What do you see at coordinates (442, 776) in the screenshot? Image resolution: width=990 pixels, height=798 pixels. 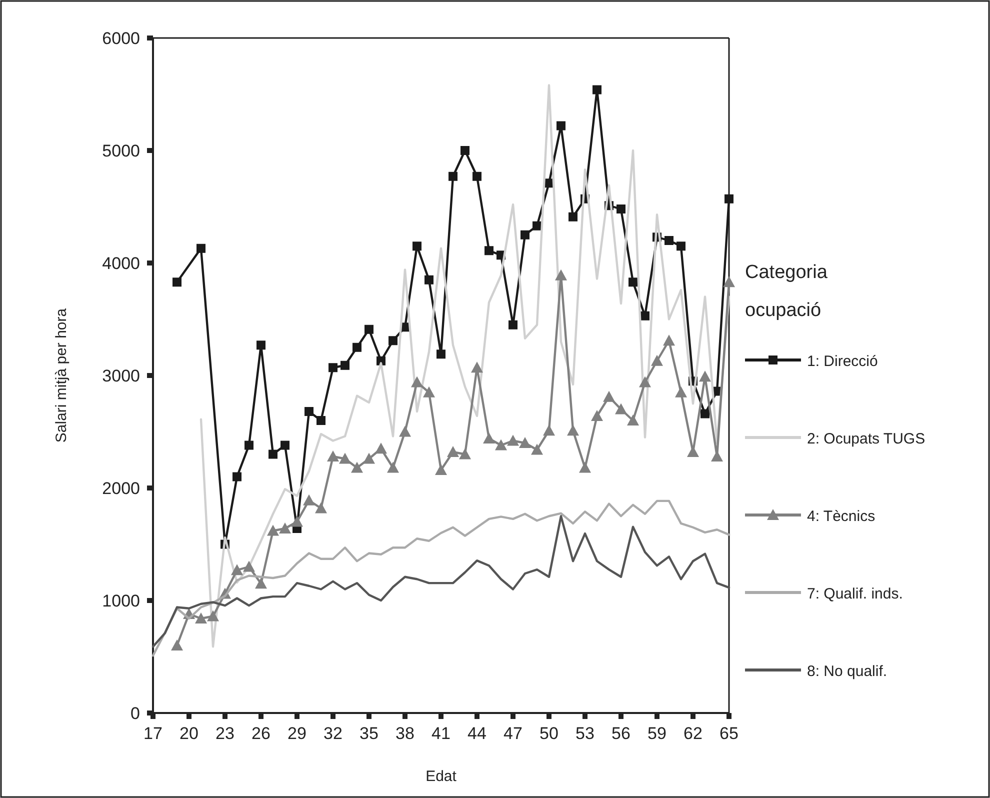 I see `x-axis-title: Edat` at bounding box center [442, 776].